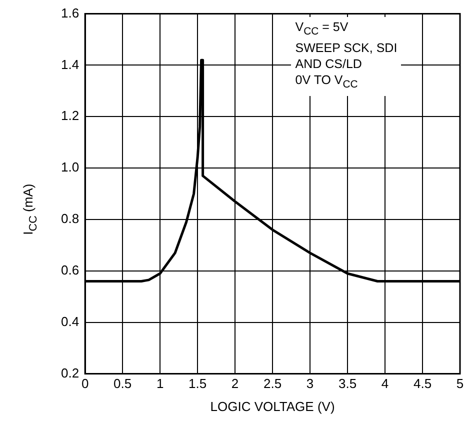 The image size is (468, 423). What do you see at coordinates (197, 384) in the screenshot?
I see `x-tick-label: 1.5` at bounding box center [197, 384].